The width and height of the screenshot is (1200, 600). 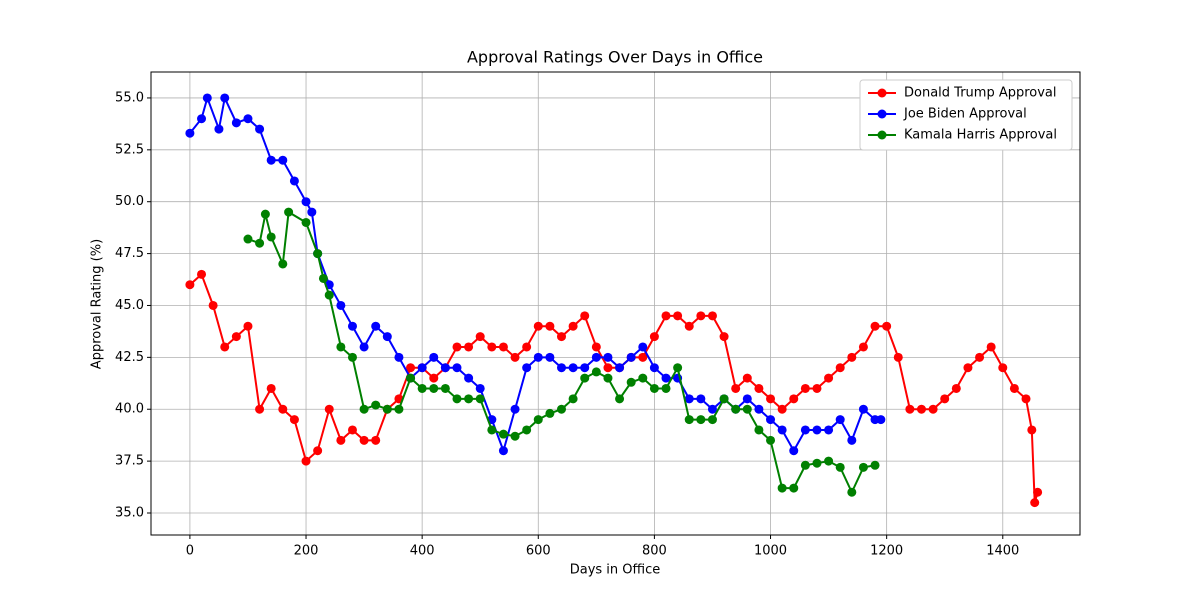 What do you see at coordinates (980, 93) in the screenshot?
I see `legend-label: Donald Trump Approval` at bounding box center [980, 93].